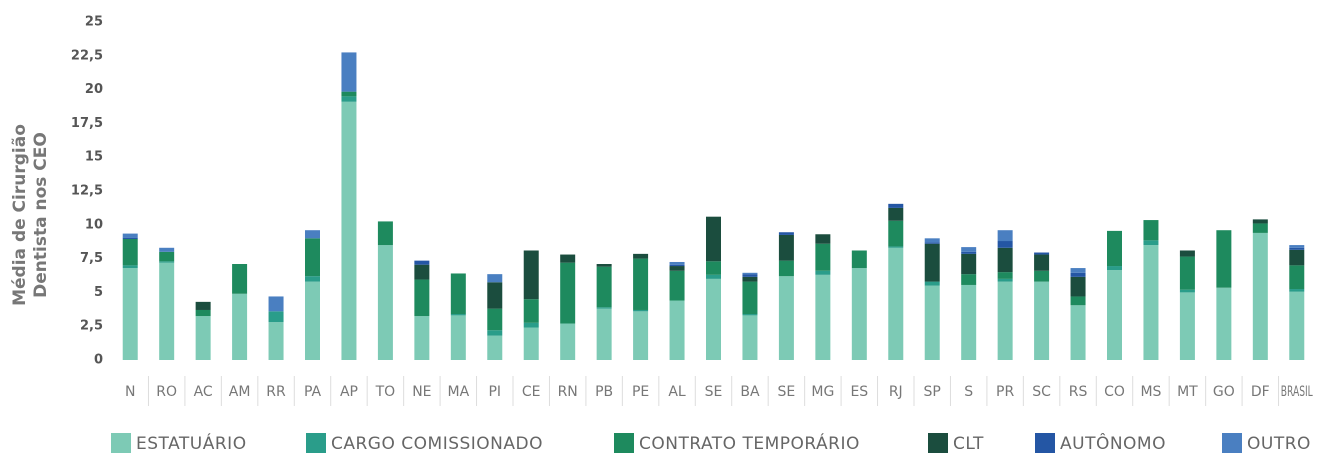 This screenshot has height=455, width=1321. I want to click on y-tick-label: 0, so click(98, 360).